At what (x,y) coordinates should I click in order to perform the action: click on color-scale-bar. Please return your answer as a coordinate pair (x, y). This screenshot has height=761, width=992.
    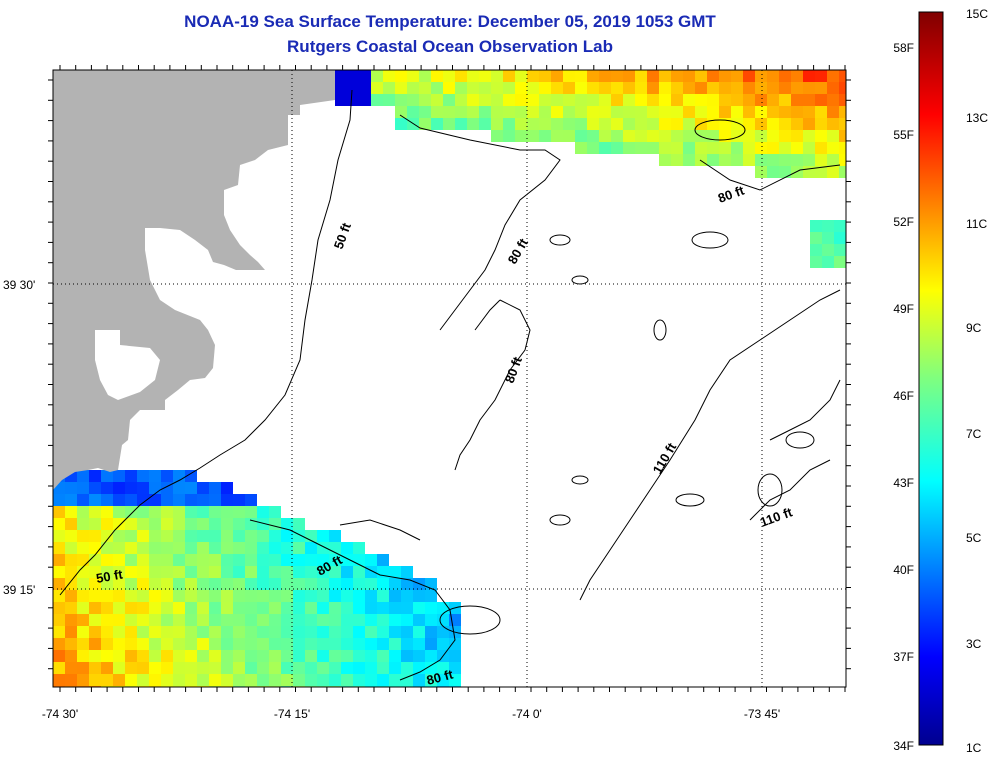
    Looking at the image, I should click on (931, 378).